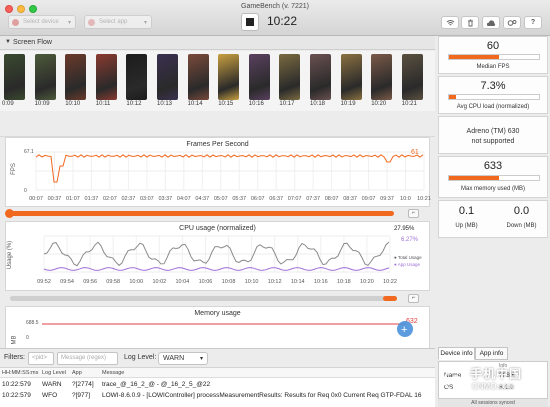 Image resolution: width=550 pixels, height=407 pixels. What do you see at coordinates (20, 373) in the screenshot?
I see `col-time: HH:MM:SS:ms` at bounding box center [20, 373].